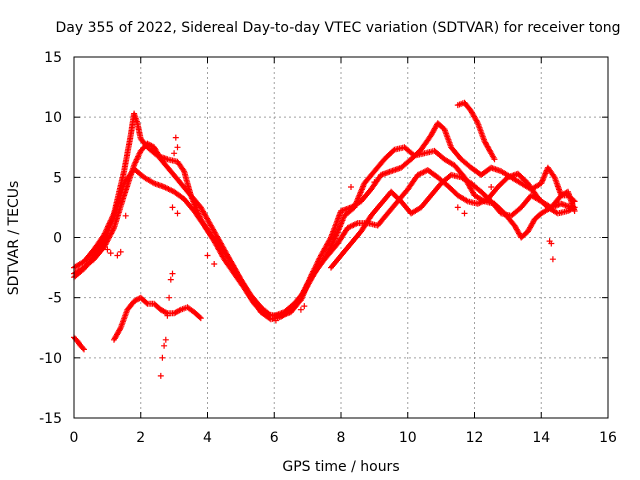  I want to click on y-tick-label: 0, so click(57, 239).